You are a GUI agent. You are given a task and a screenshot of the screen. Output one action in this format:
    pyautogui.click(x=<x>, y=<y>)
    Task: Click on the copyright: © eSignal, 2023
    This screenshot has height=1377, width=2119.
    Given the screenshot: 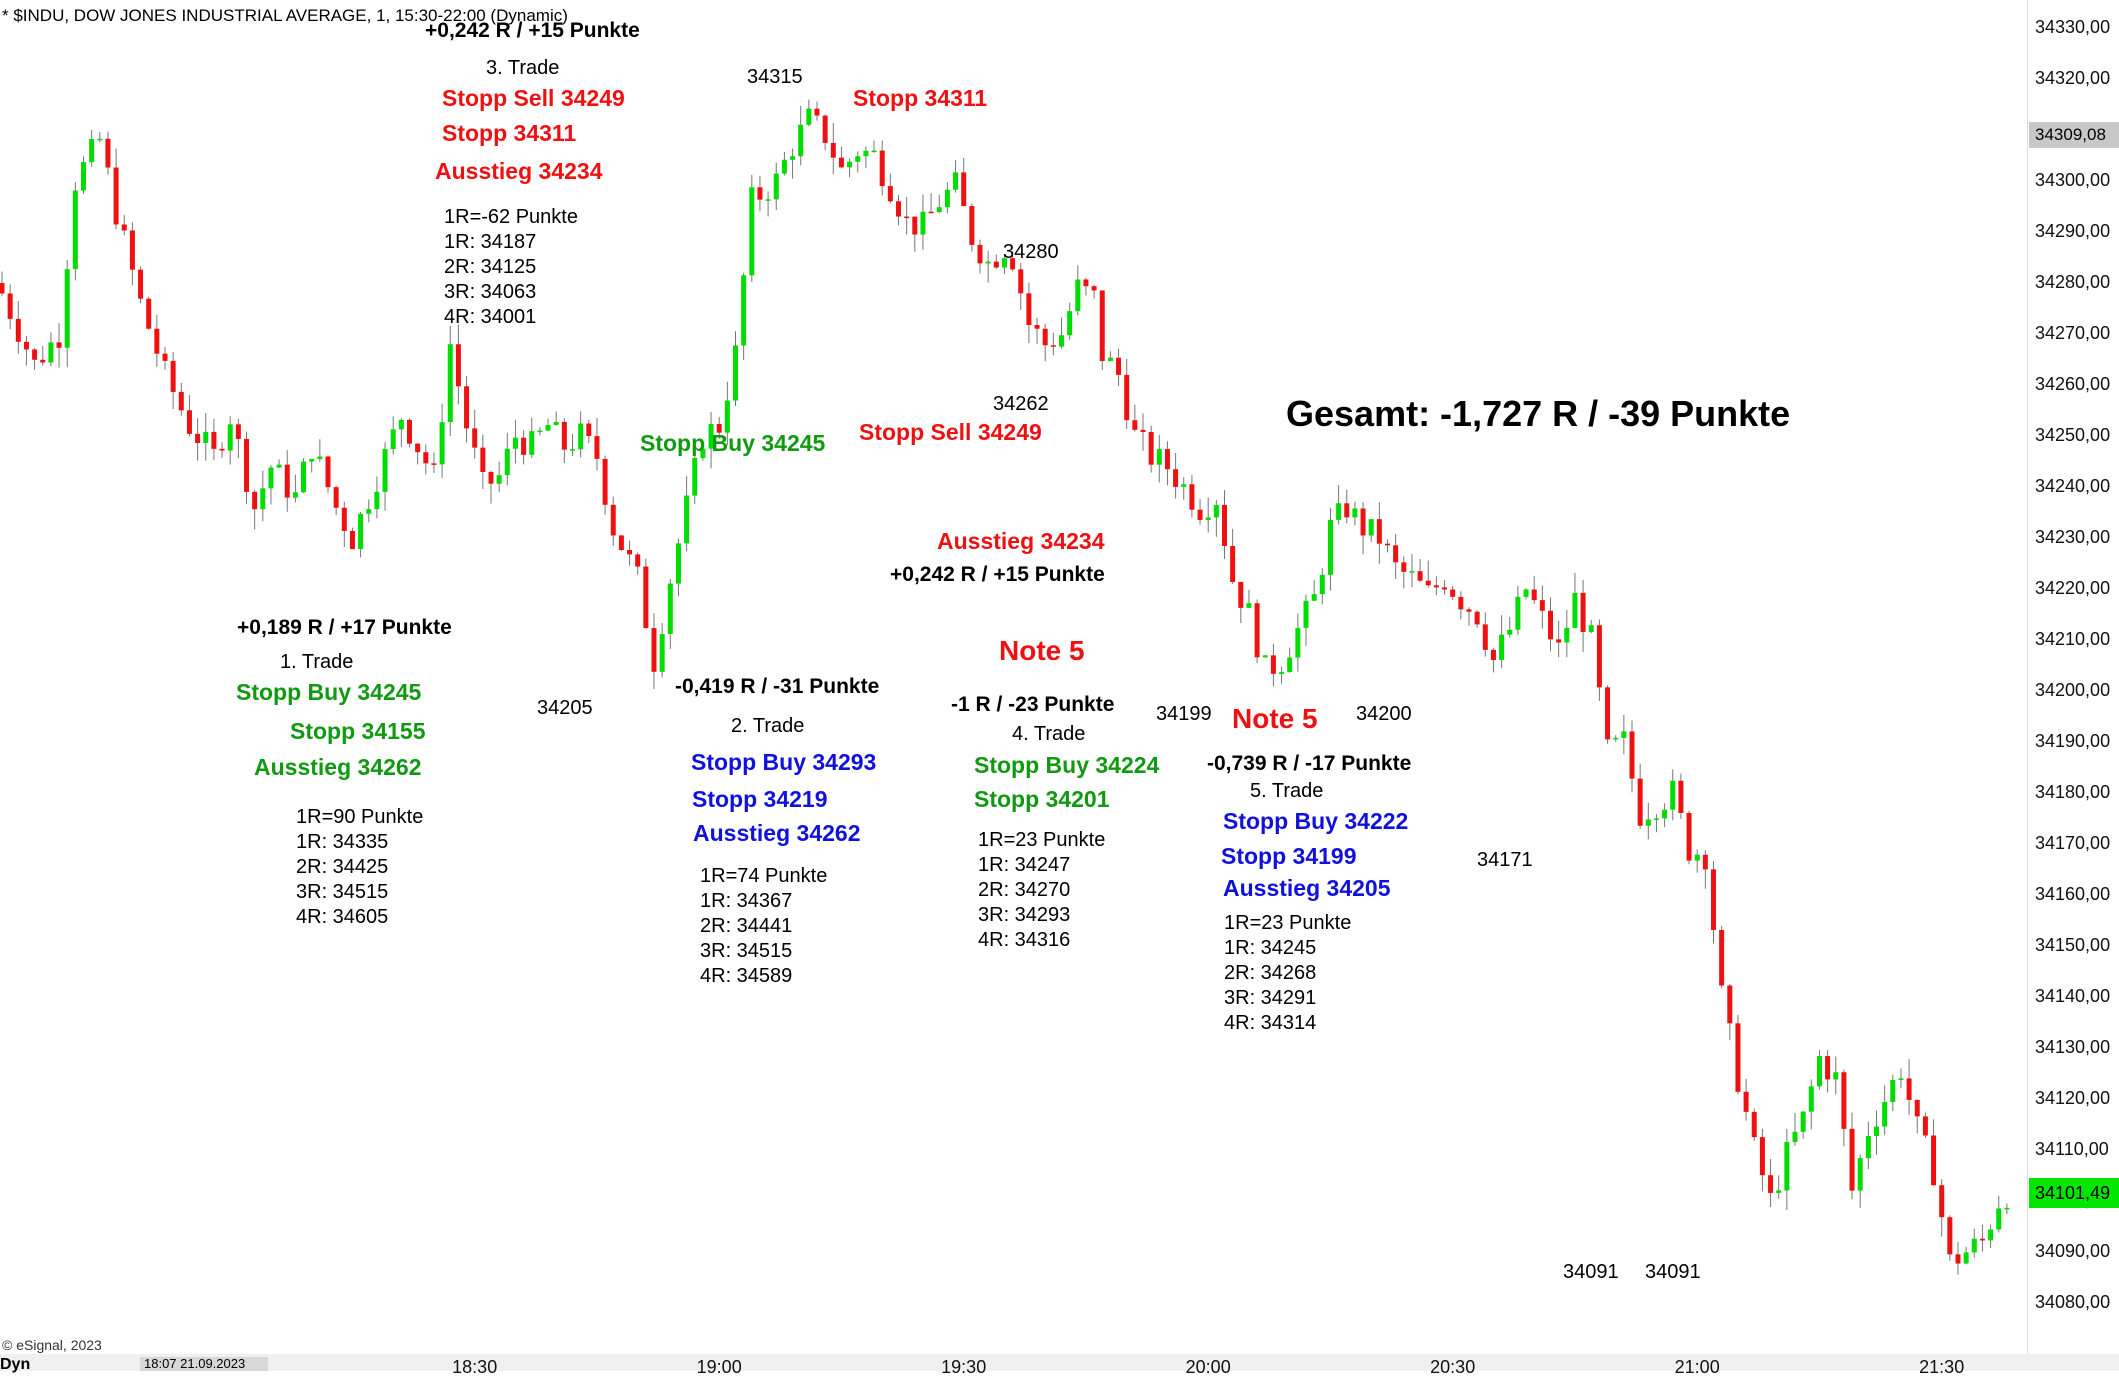 What is the action you would take?
    pyautogui.click(x=52, y=1345)
    